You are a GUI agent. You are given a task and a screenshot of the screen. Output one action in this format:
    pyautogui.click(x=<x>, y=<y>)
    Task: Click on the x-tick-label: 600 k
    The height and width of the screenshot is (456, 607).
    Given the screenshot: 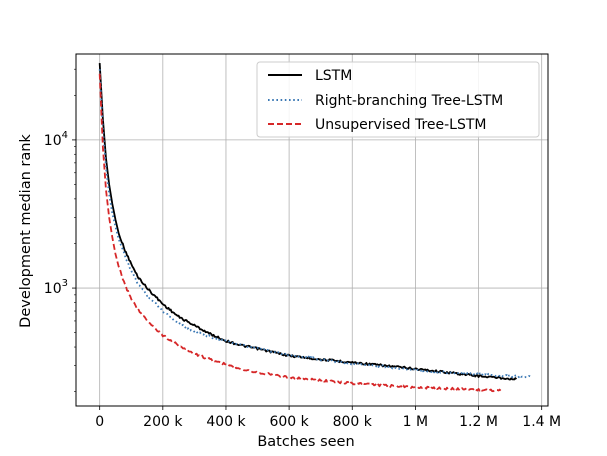 What is the action you would take?
    pyautogui.click(x=289, y=422)
    